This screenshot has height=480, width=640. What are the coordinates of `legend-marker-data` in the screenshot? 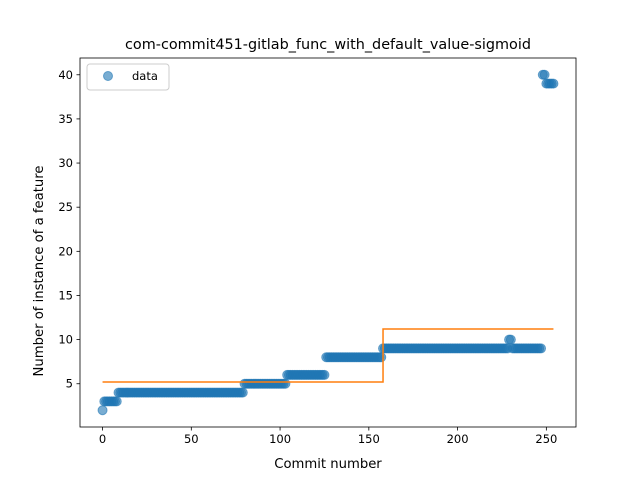 It's located at (108, 76).